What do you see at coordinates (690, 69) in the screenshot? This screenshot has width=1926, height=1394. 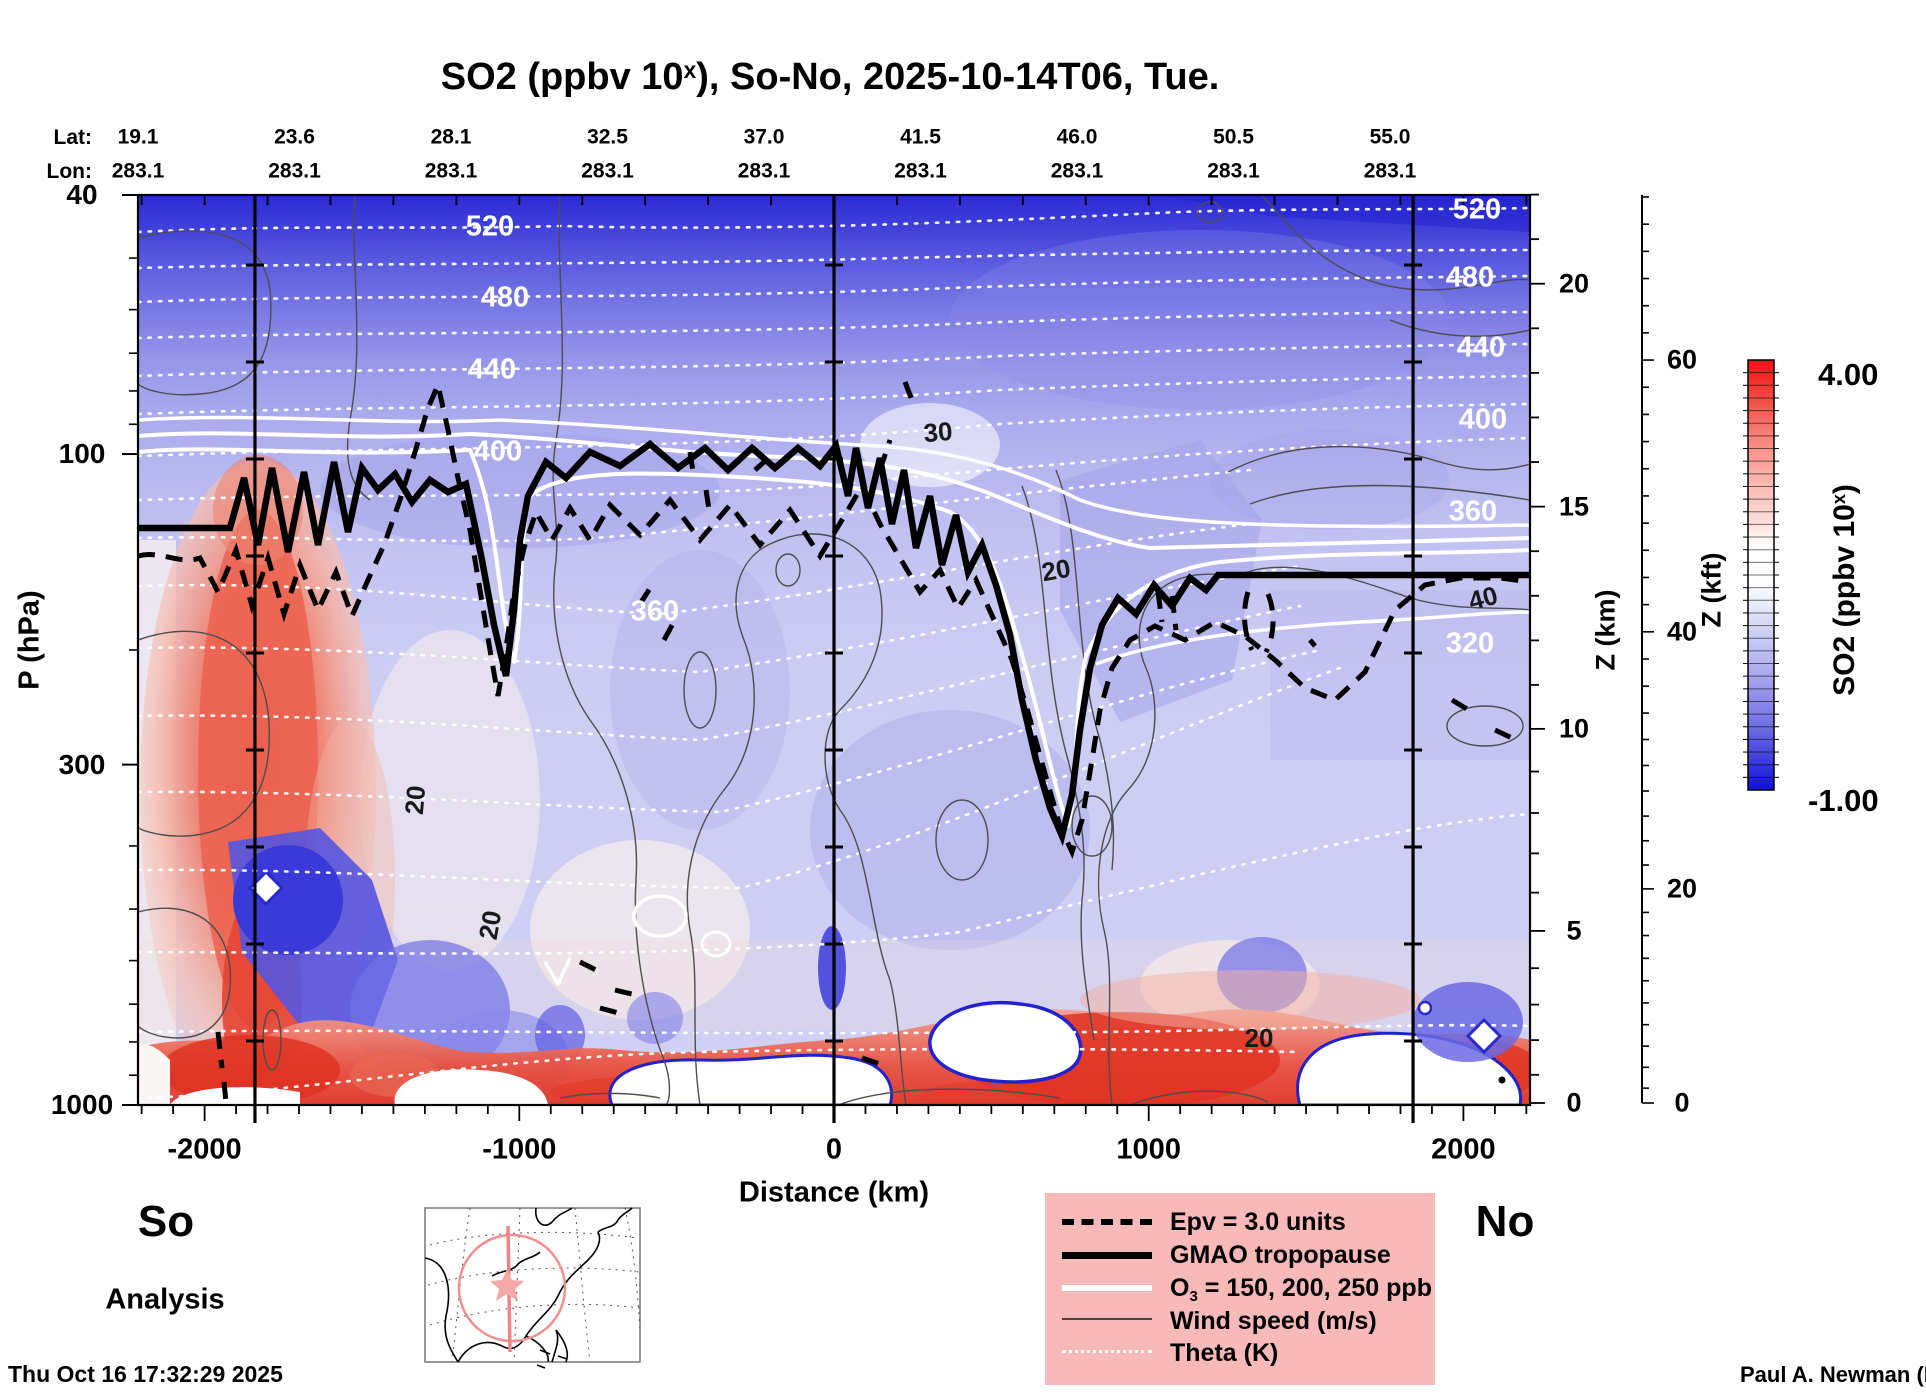 I see `title-superscript: x` at bounding box center [690, 69].